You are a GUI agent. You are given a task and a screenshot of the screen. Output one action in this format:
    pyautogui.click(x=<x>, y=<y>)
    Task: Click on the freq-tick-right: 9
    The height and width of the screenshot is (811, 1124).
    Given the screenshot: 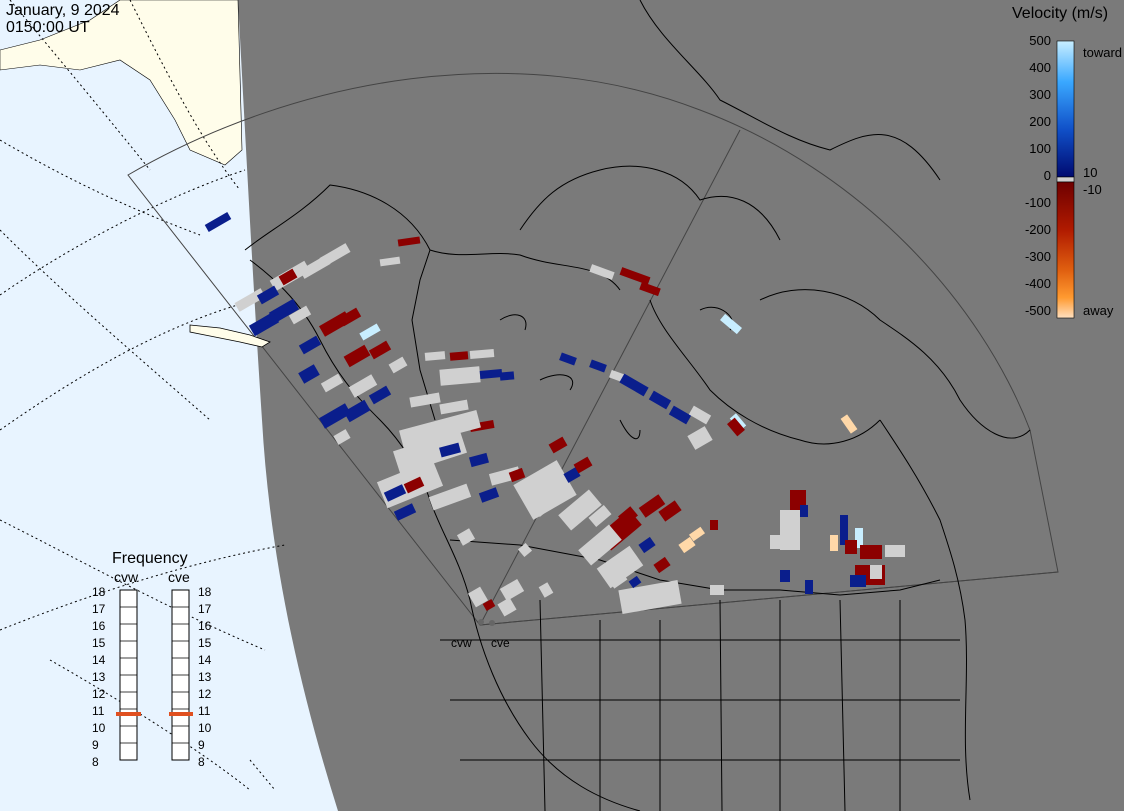 What is the action you would take?
    pyautogui.click(x=201, y=745)
    